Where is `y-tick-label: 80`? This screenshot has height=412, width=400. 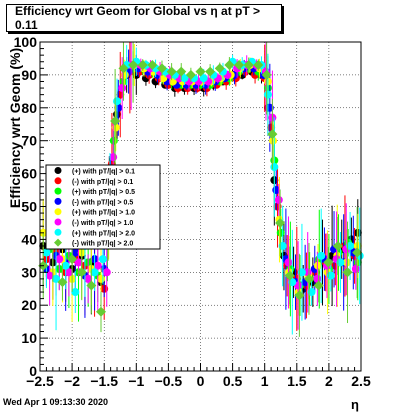 y-tick-label: 80 is located at coordinates (29, 108).